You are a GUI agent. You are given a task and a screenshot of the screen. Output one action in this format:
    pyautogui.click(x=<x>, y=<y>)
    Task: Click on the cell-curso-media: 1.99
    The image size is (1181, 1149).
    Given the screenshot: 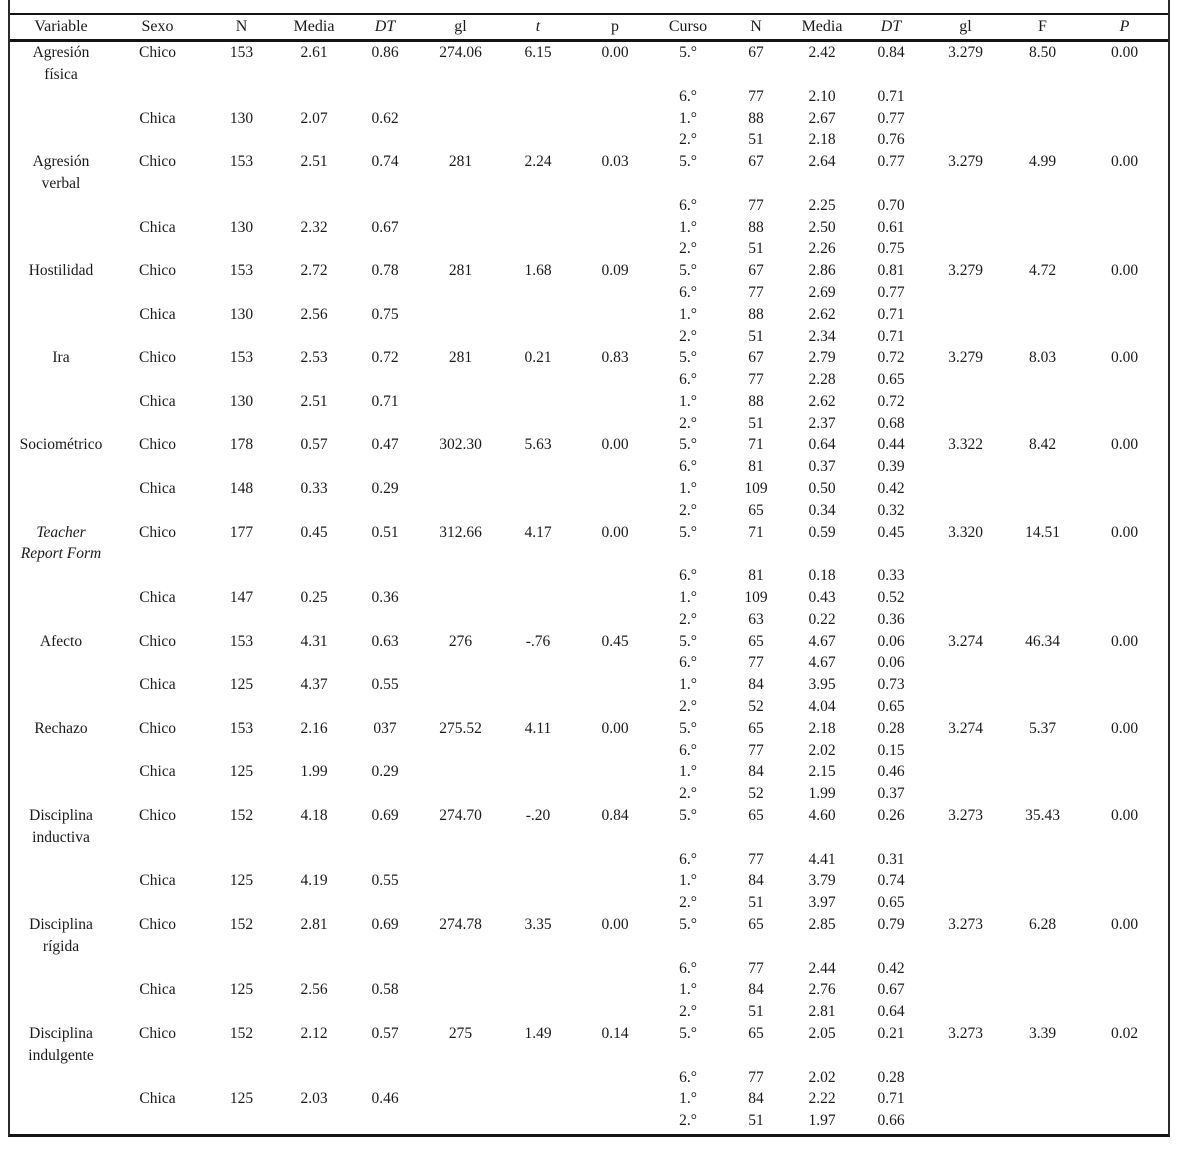 What is the action you would take?
    pyautogui.click(x=822, y=794)
    